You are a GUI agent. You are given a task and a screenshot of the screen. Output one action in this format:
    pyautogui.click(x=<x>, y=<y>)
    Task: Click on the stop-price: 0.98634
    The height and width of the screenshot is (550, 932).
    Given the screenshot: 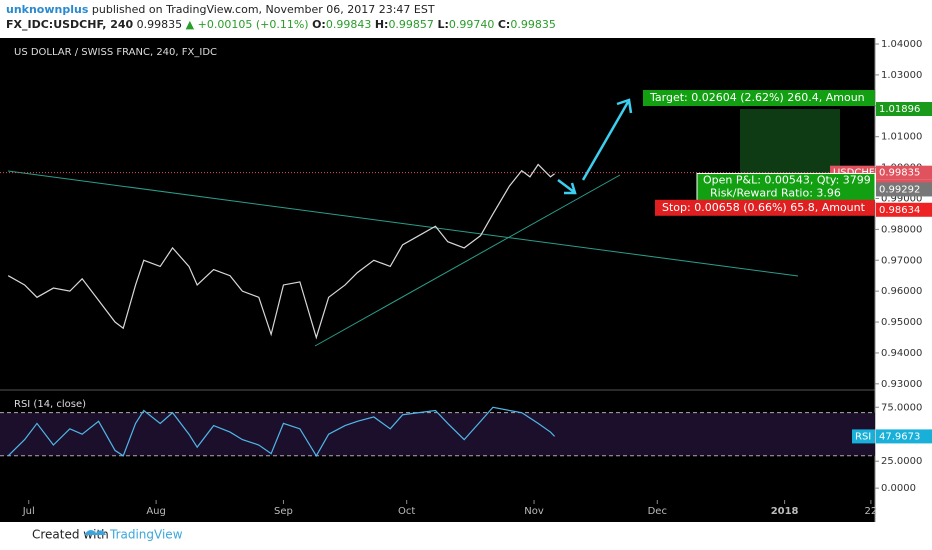 What is the action you would take?
    pyautogui.click(x=899, y=210)
    